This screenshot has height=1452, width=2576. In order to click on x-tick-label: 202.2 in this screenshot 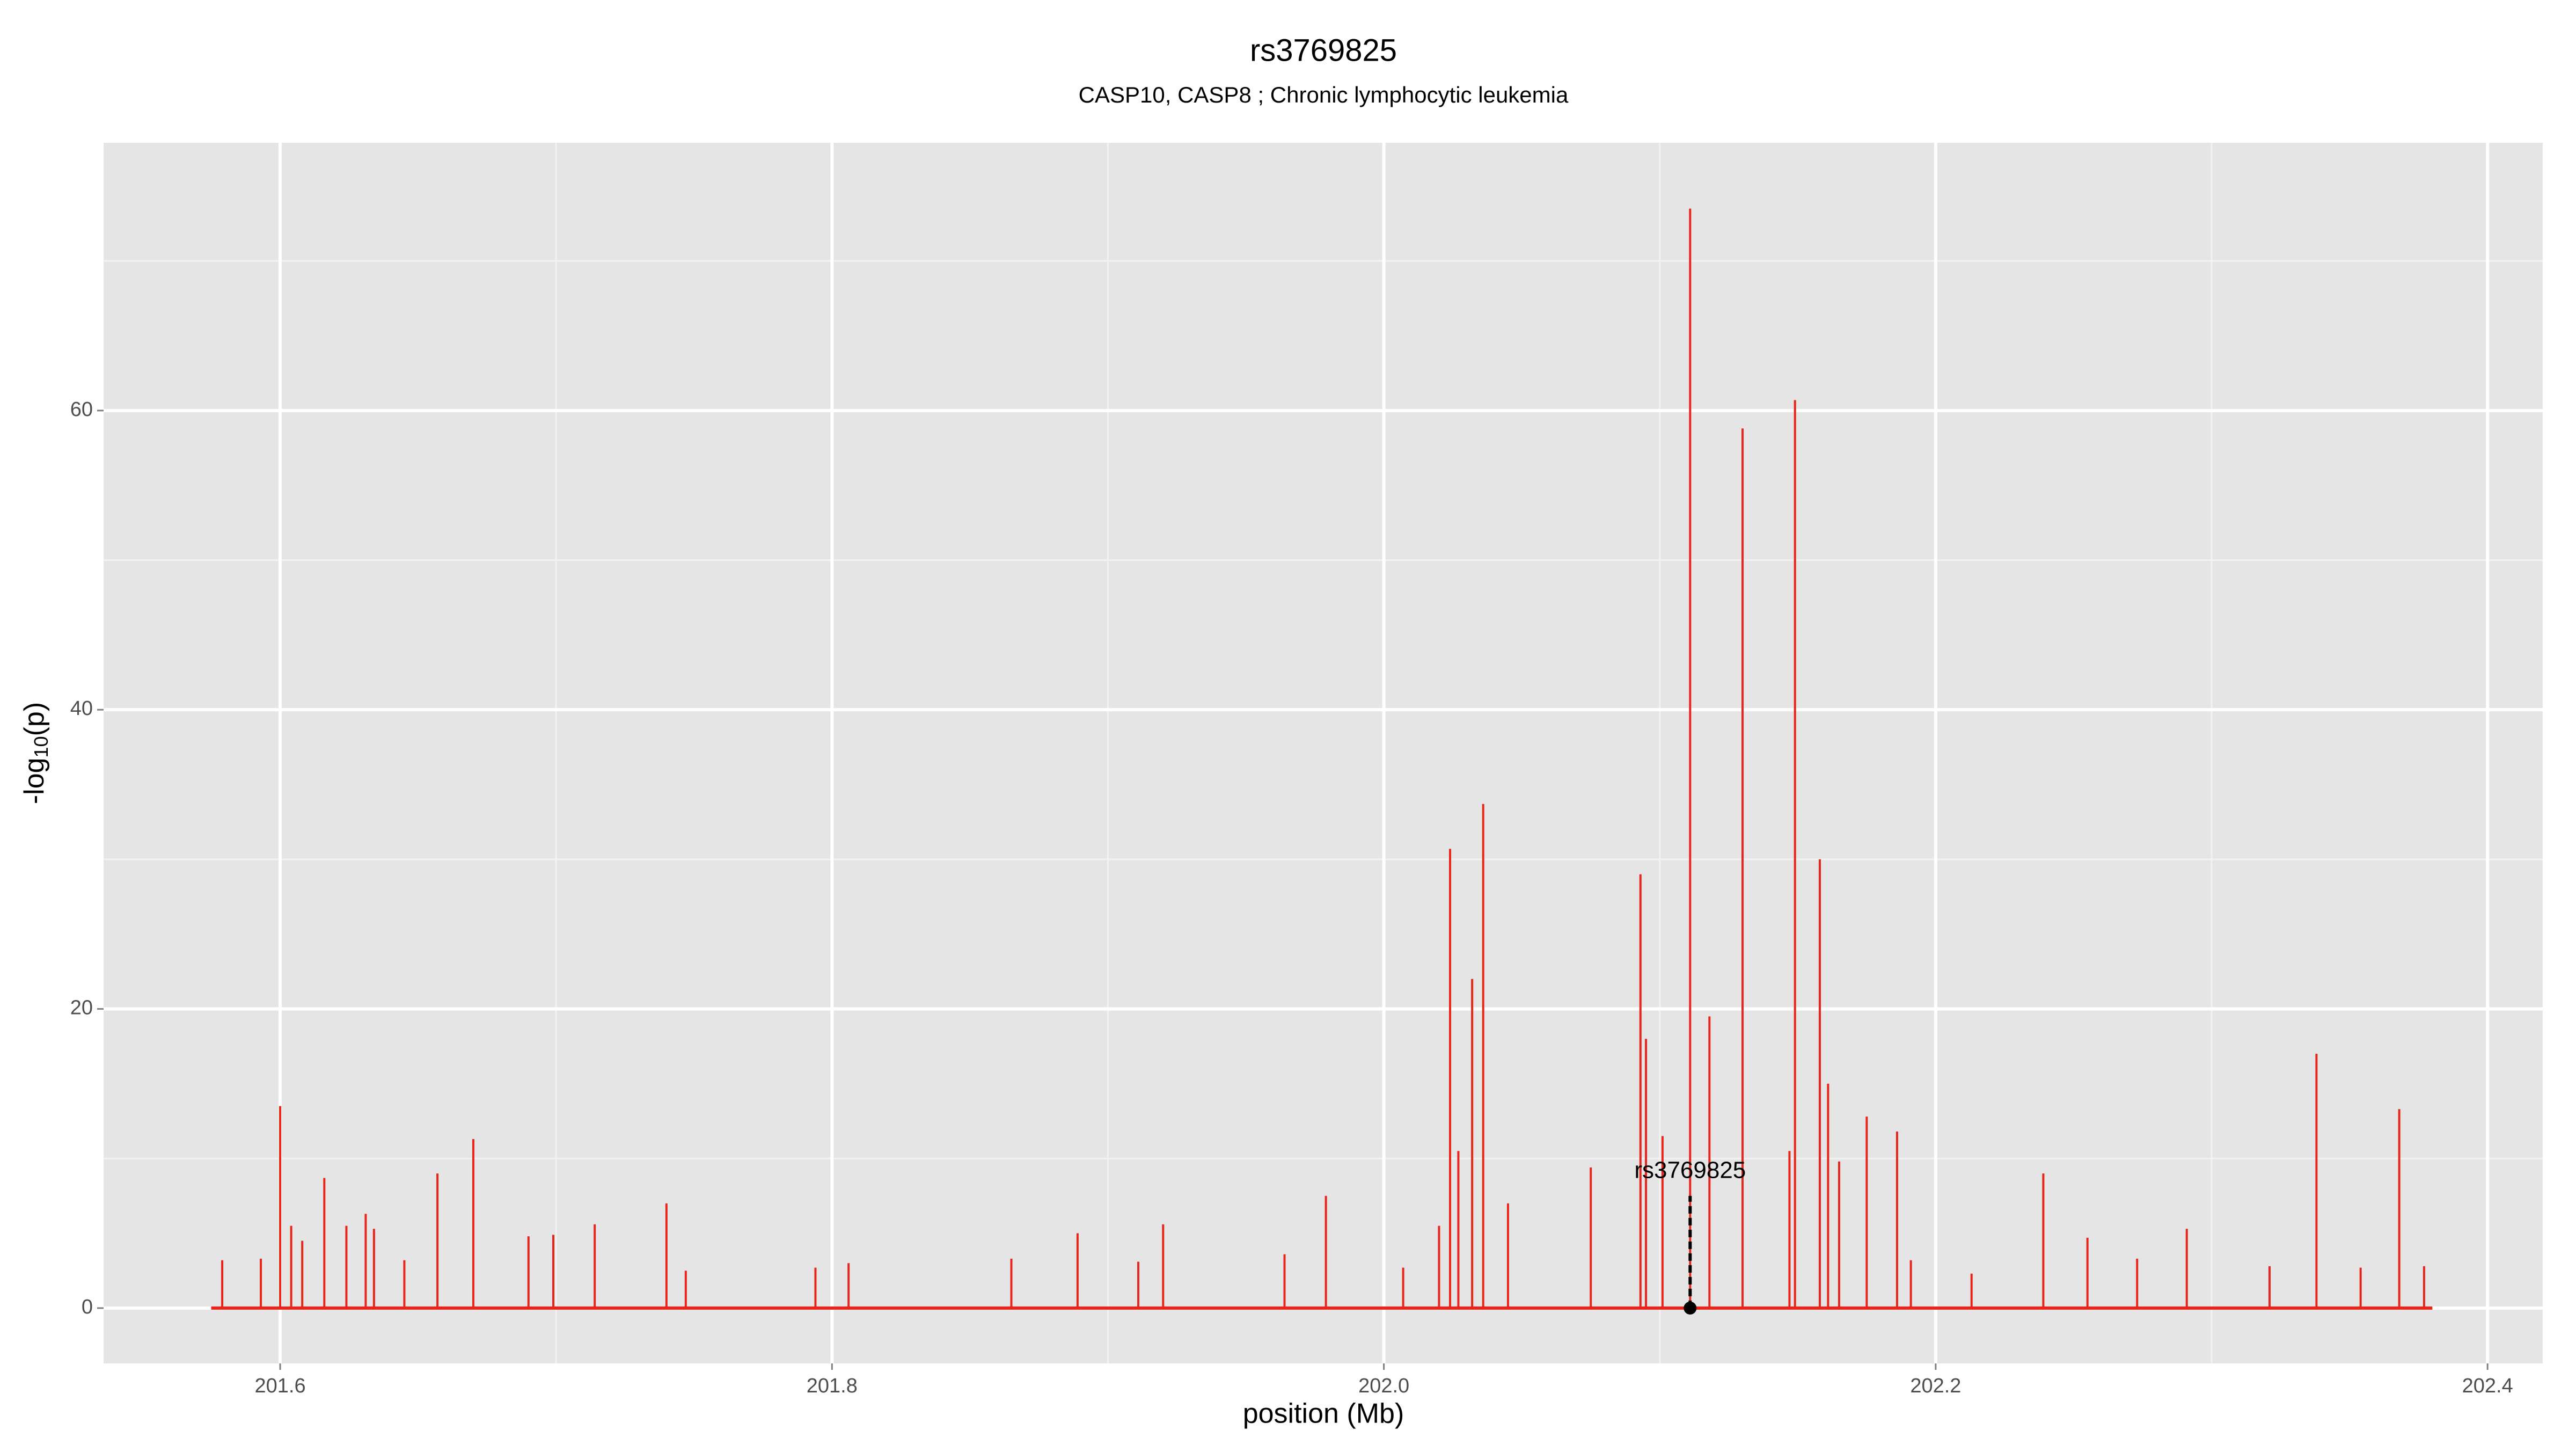, I will do `click(1935, 1386)`.